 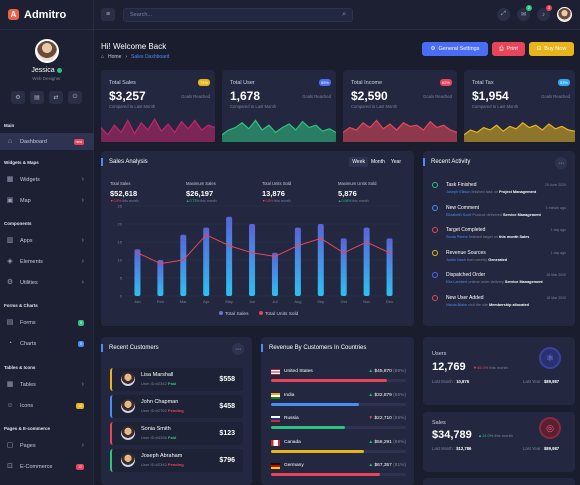 I want to click on y-tick-label: 15, so click(x=120, y=242).